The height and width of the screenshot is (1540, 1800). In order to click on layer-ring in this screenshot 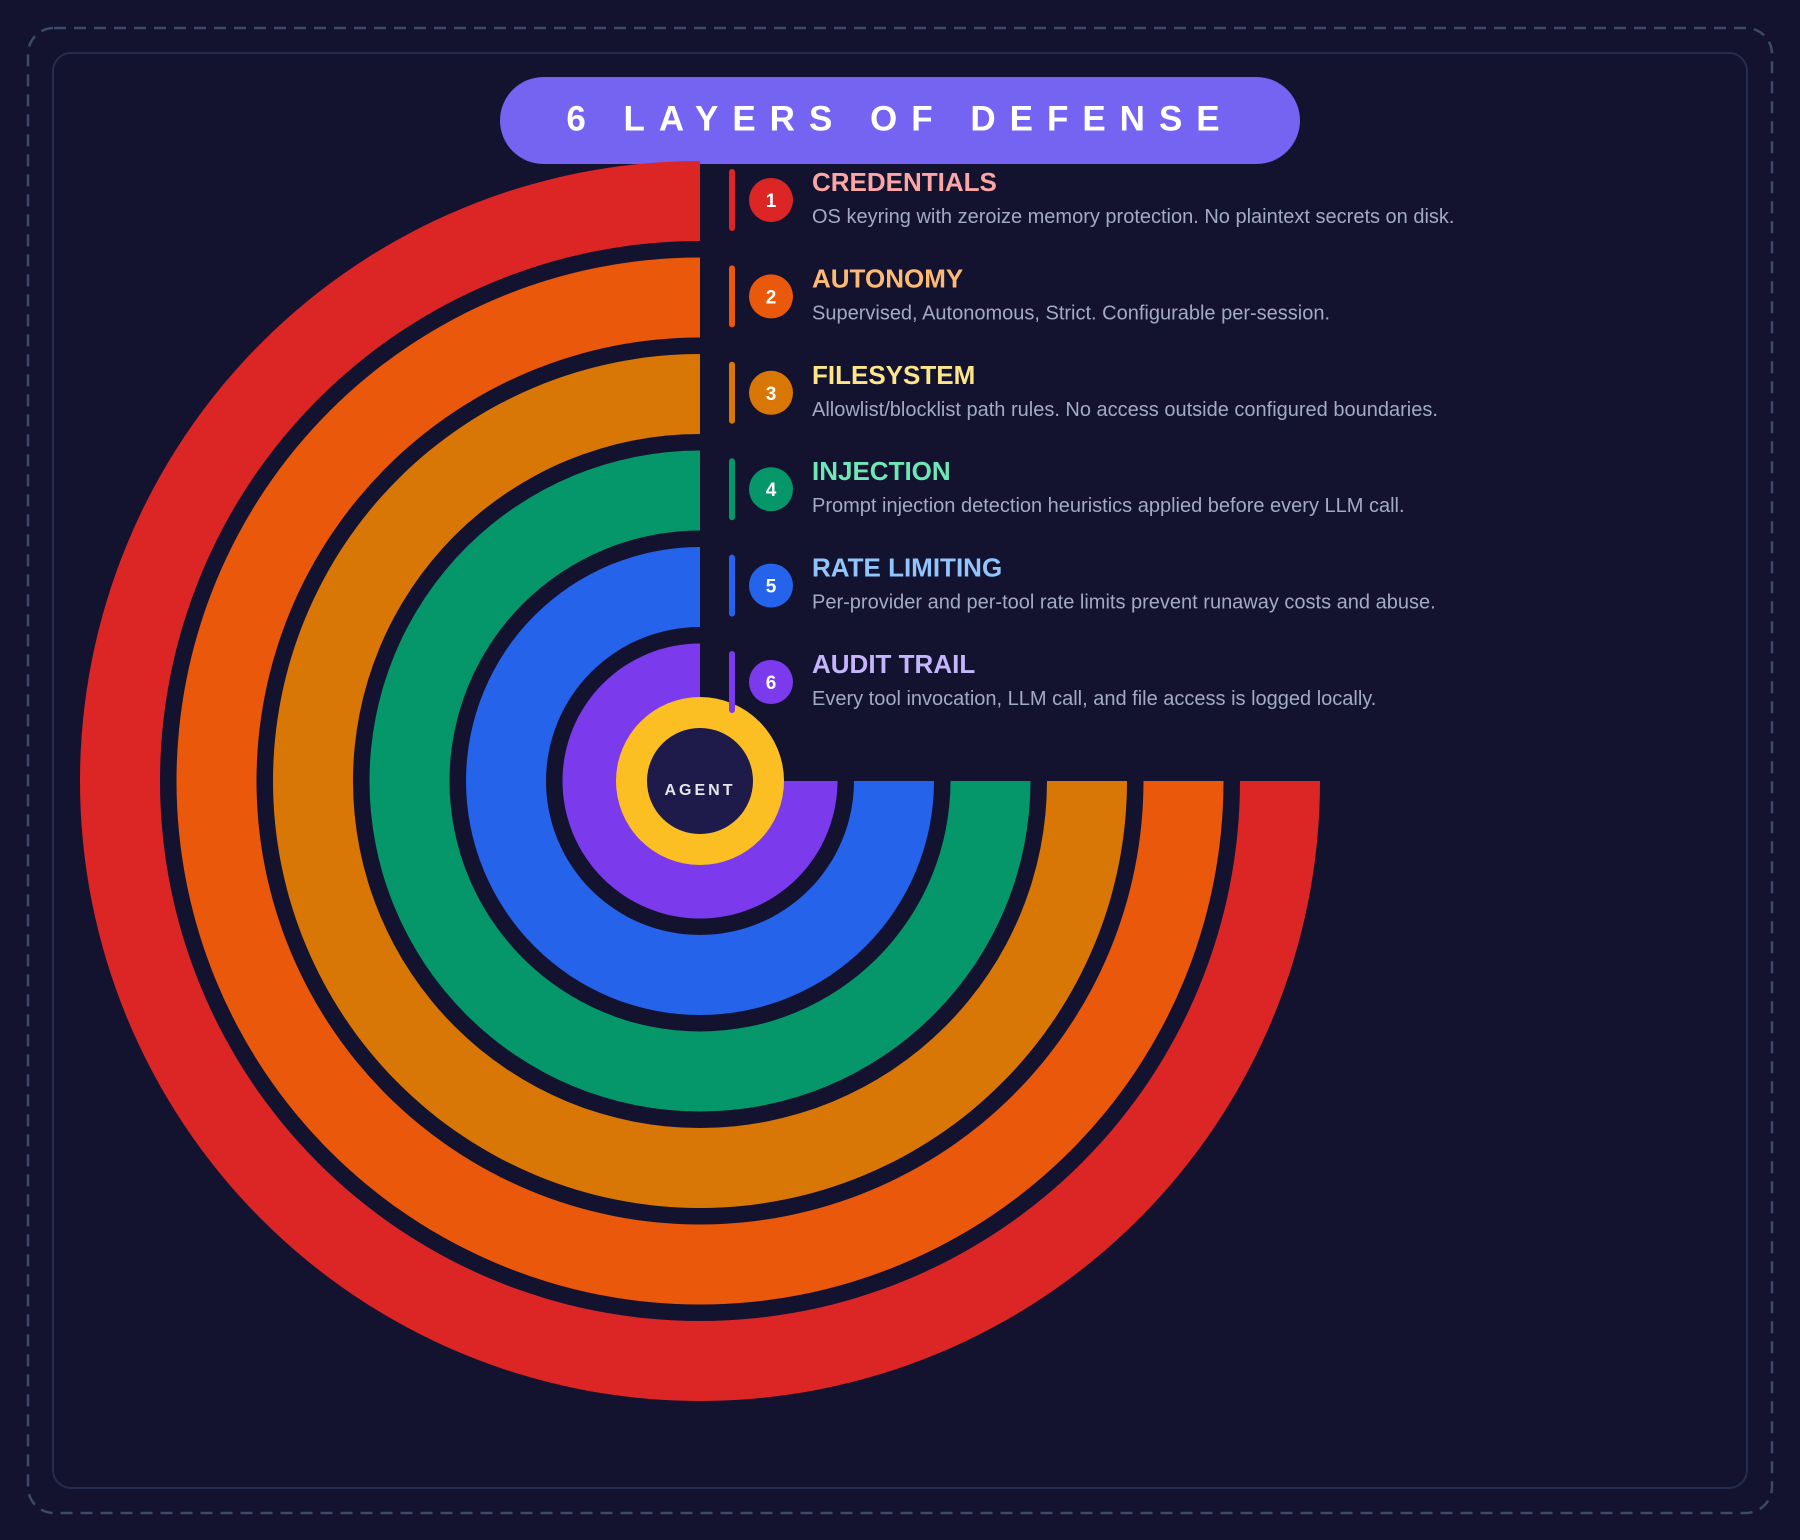, I will do `click(700, 781)`.